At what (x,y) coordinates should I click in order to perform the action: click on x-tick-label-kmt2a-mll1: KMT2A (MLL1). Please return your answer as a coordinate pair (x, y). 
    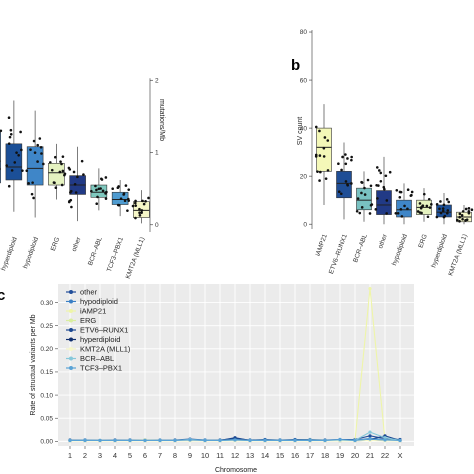
    Looking at the image, I should click on (458, 254).